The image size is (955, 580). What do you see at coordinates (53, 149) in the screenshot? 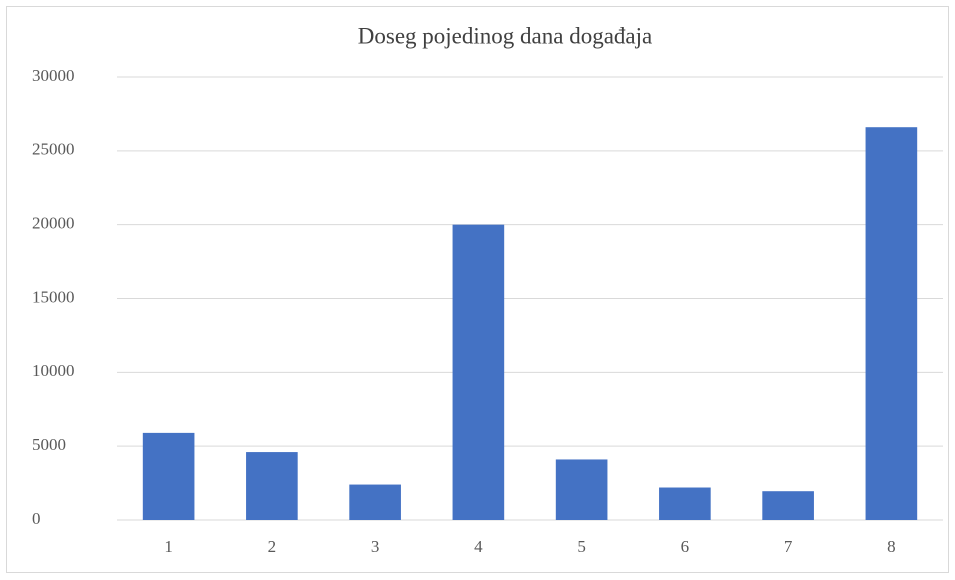
I see `y-tick-label: 25000` at bounding box center [53, 149].